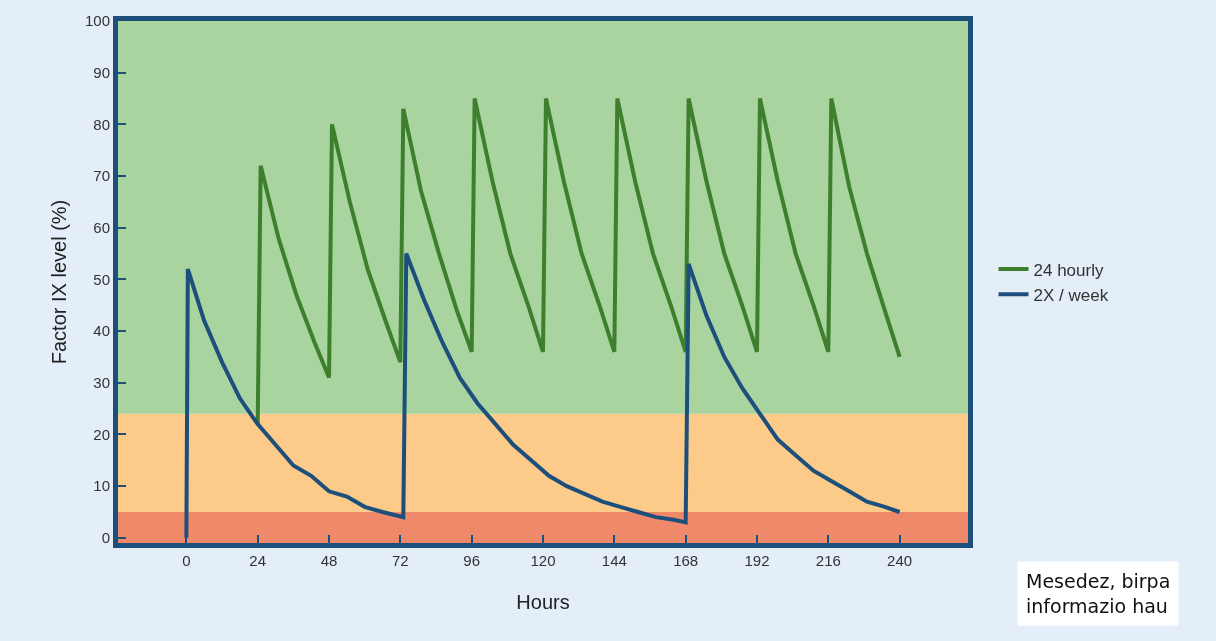  Describe the element at coordinates (900, 560) in the screenshot. I see `x-tick-label: 240` at that location.